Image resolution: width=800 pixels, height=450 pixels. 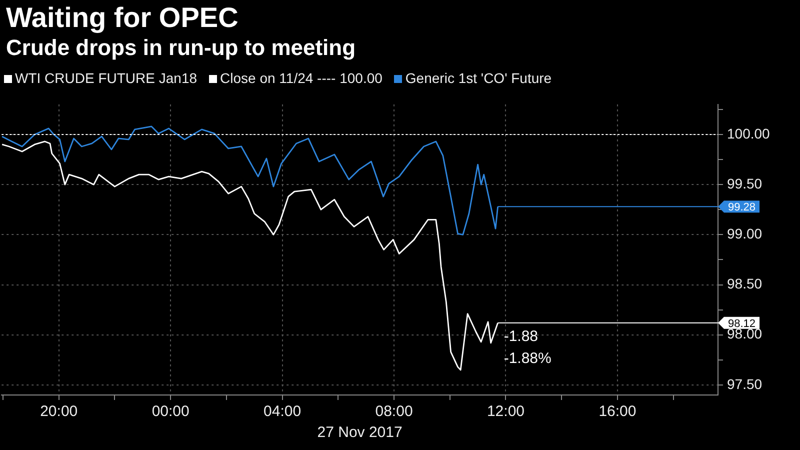 I want to click on y-tick-label: 99.00, so click(x=744, y=234).